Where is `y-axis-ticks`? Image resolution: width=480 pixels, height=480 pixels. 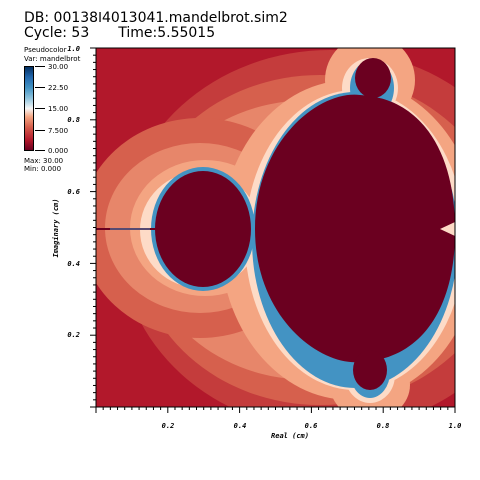
y-axis-ticks is located at coordinates (93, 227).